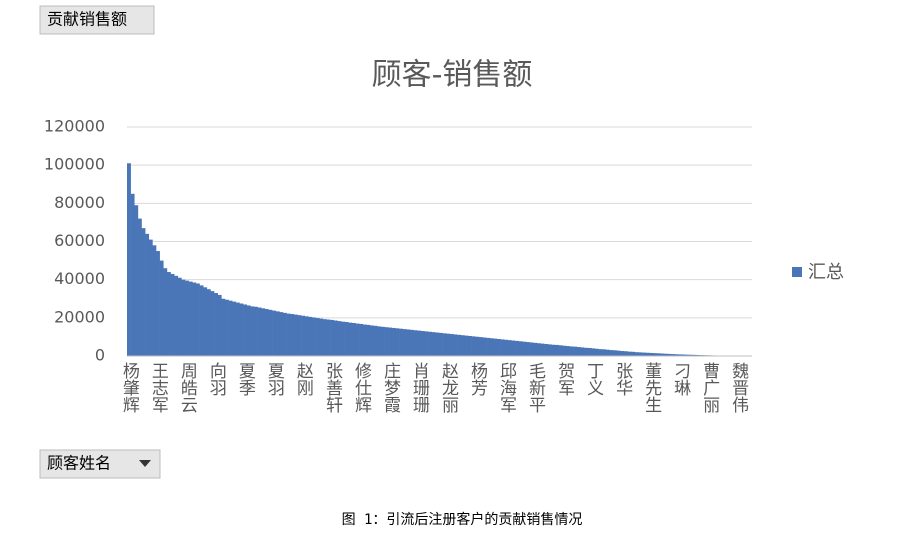 The height and width of the screenshot is (542, 924). What do you see at coordinates (79, 240) in the screenshot?
I see `y-tick-label: 60000` at bounding box center [79, 240].